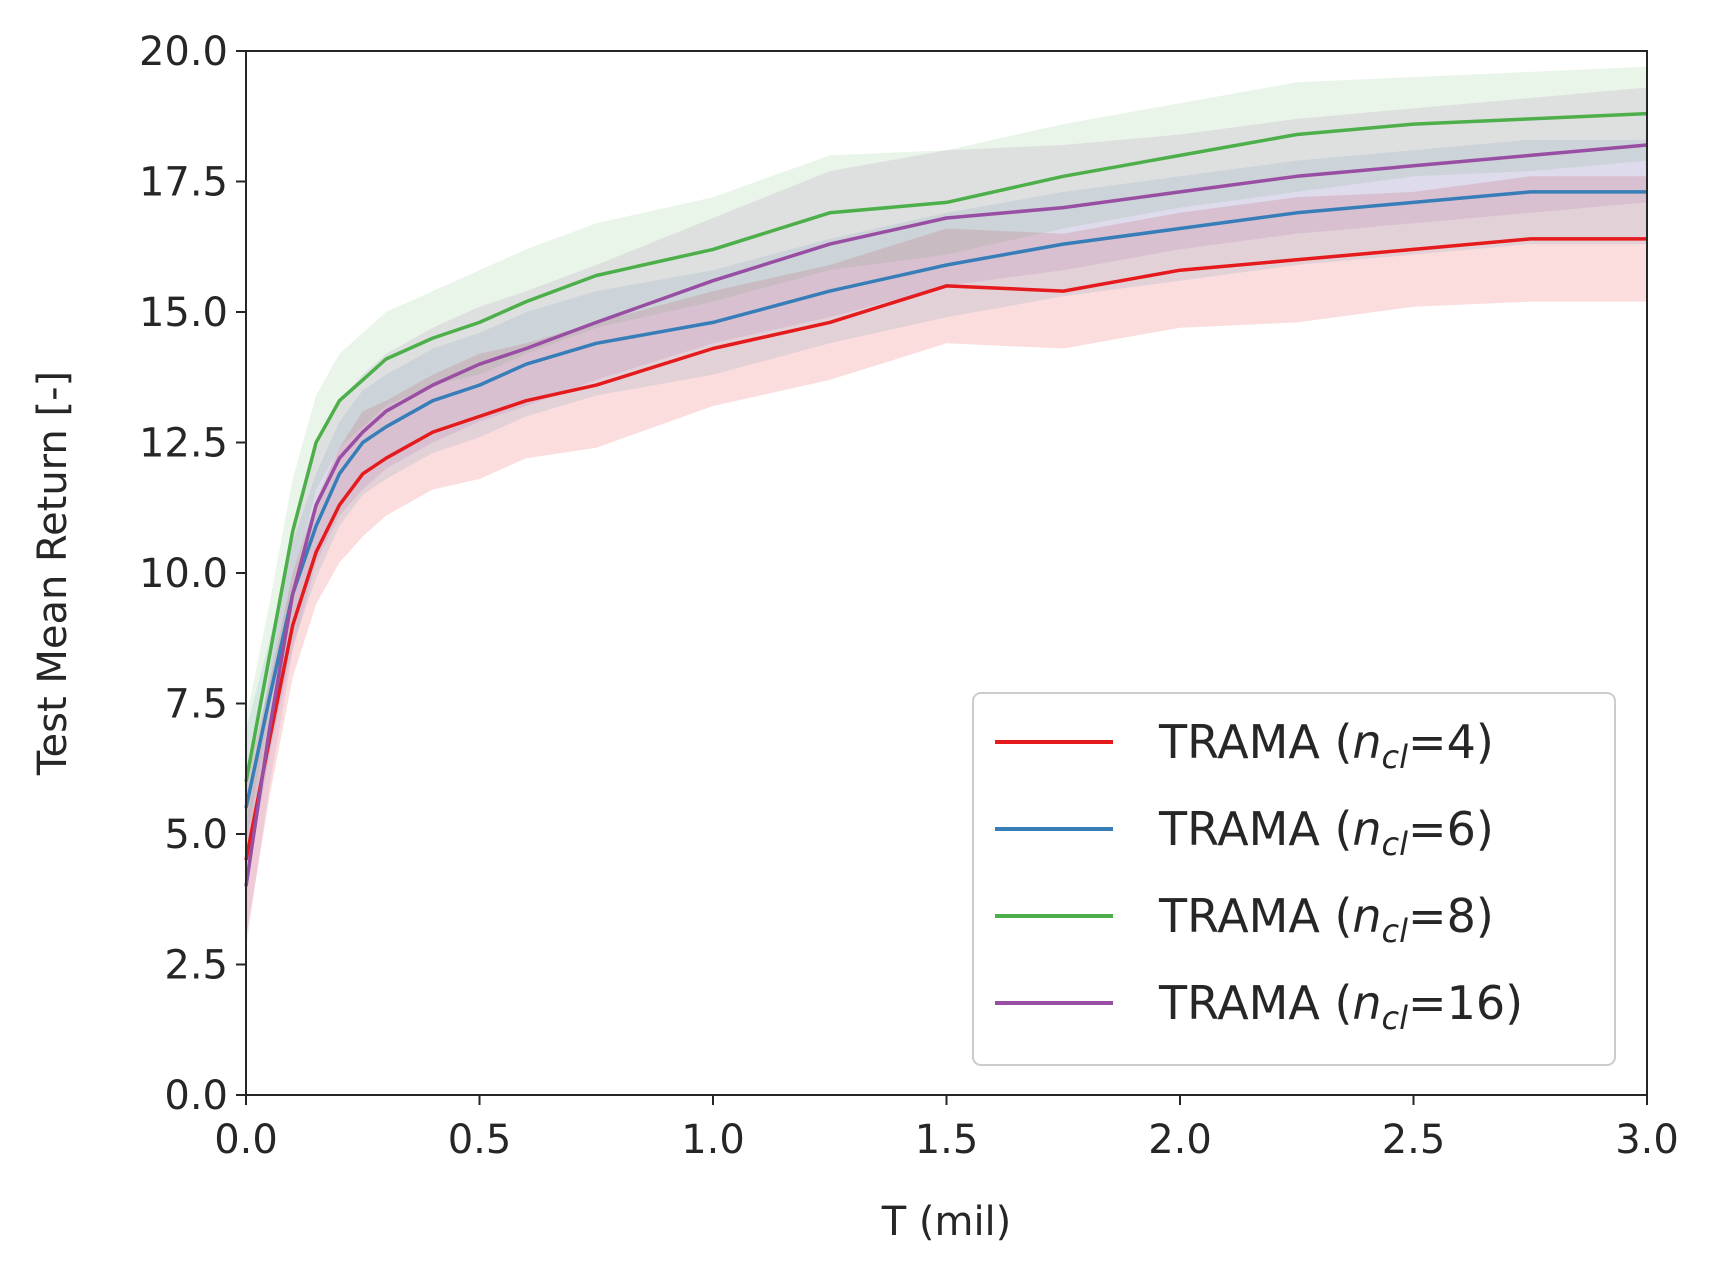 This screenshot has width=1709, height=1275. I want to click on x-tick-label: 3.0, so click(1647, 1140).